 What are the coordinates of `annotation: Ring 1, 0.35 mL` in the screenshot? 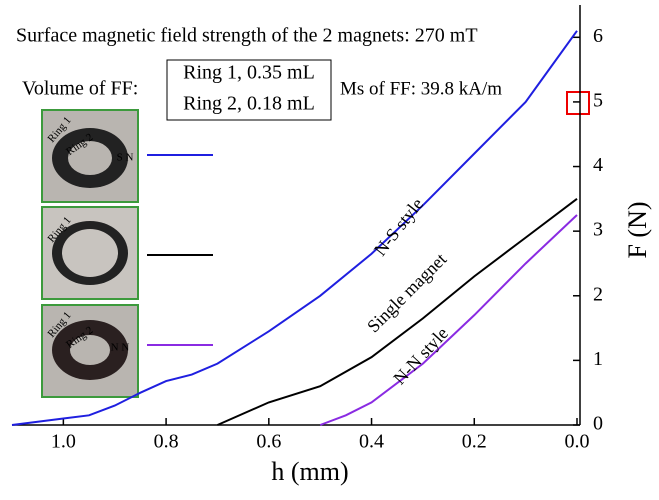 It's located at (249, 73).